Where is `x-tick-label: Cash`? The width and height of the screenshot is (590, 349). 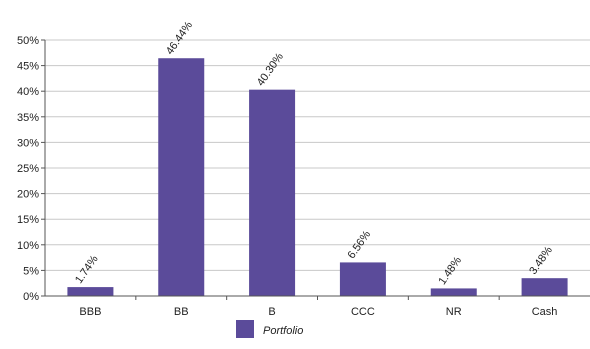
x-tick-label: Cash is located at coordinates (545, 312).